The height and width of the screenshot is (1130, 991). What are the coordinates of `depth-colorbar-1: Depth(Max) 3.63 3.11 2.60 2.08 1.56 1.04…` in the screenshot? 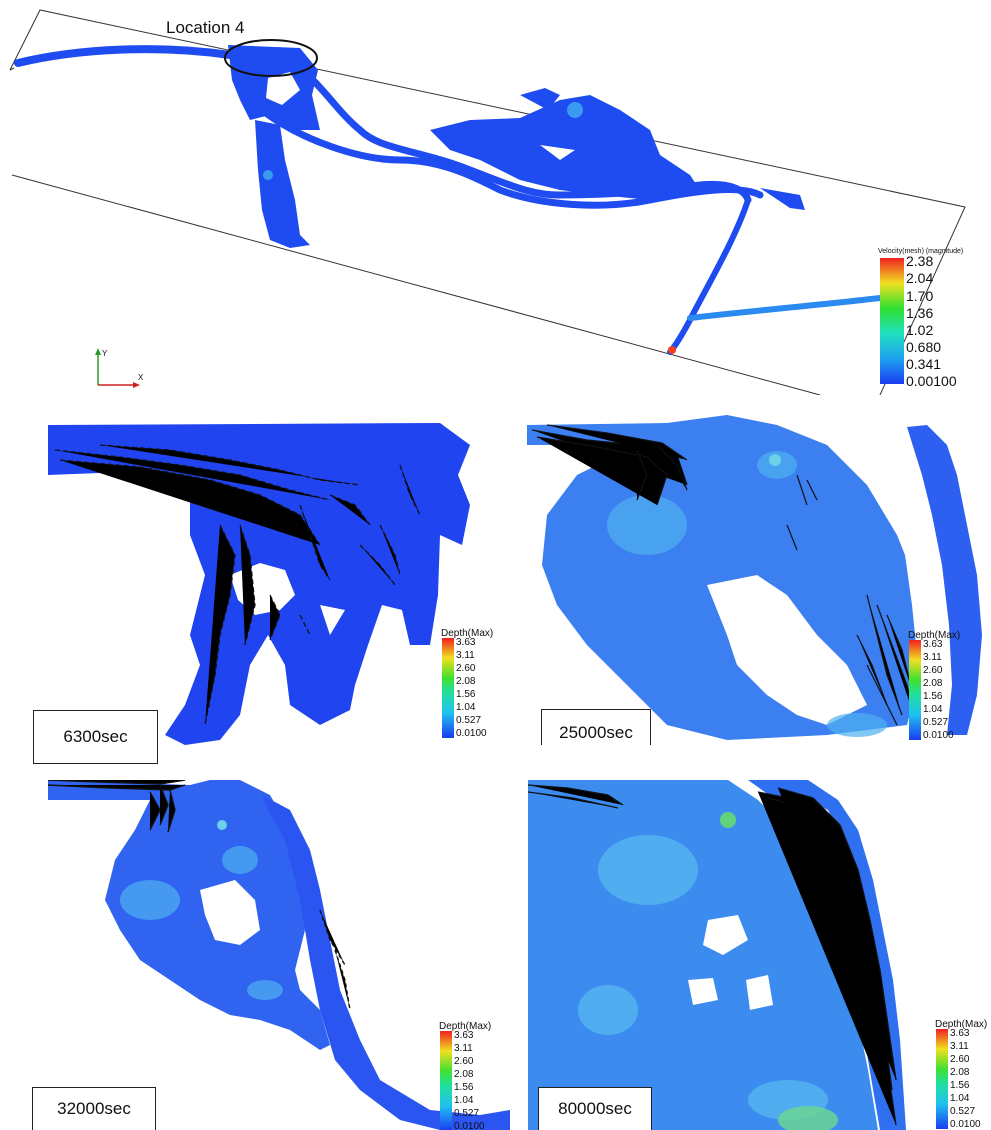 It's located at (467, 683).